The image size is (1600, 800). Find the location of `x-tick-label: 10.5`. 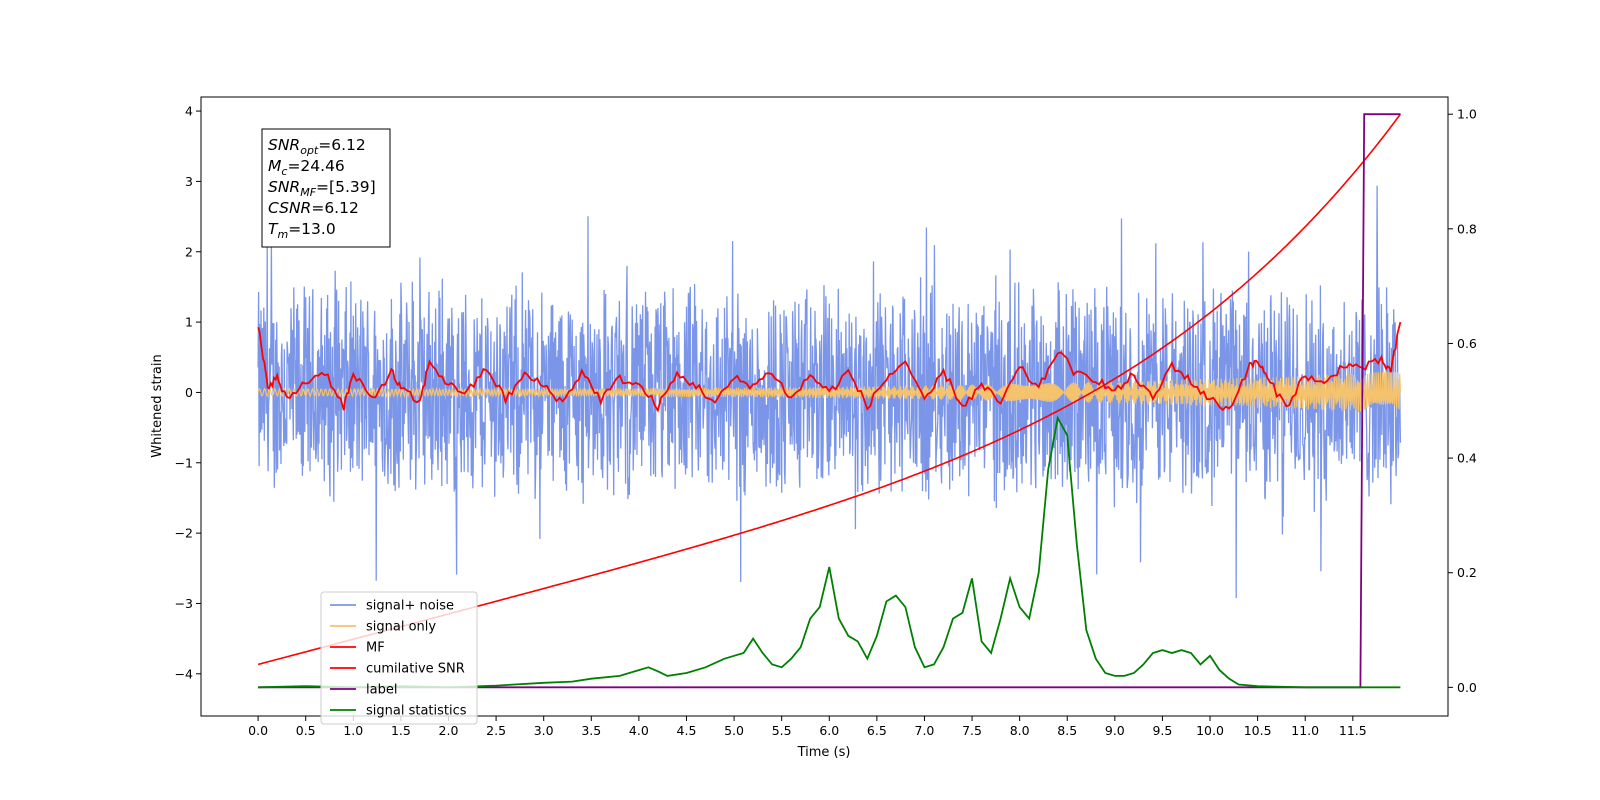

x-tick-label: 10.5 is located at coordinates (1258, 730).